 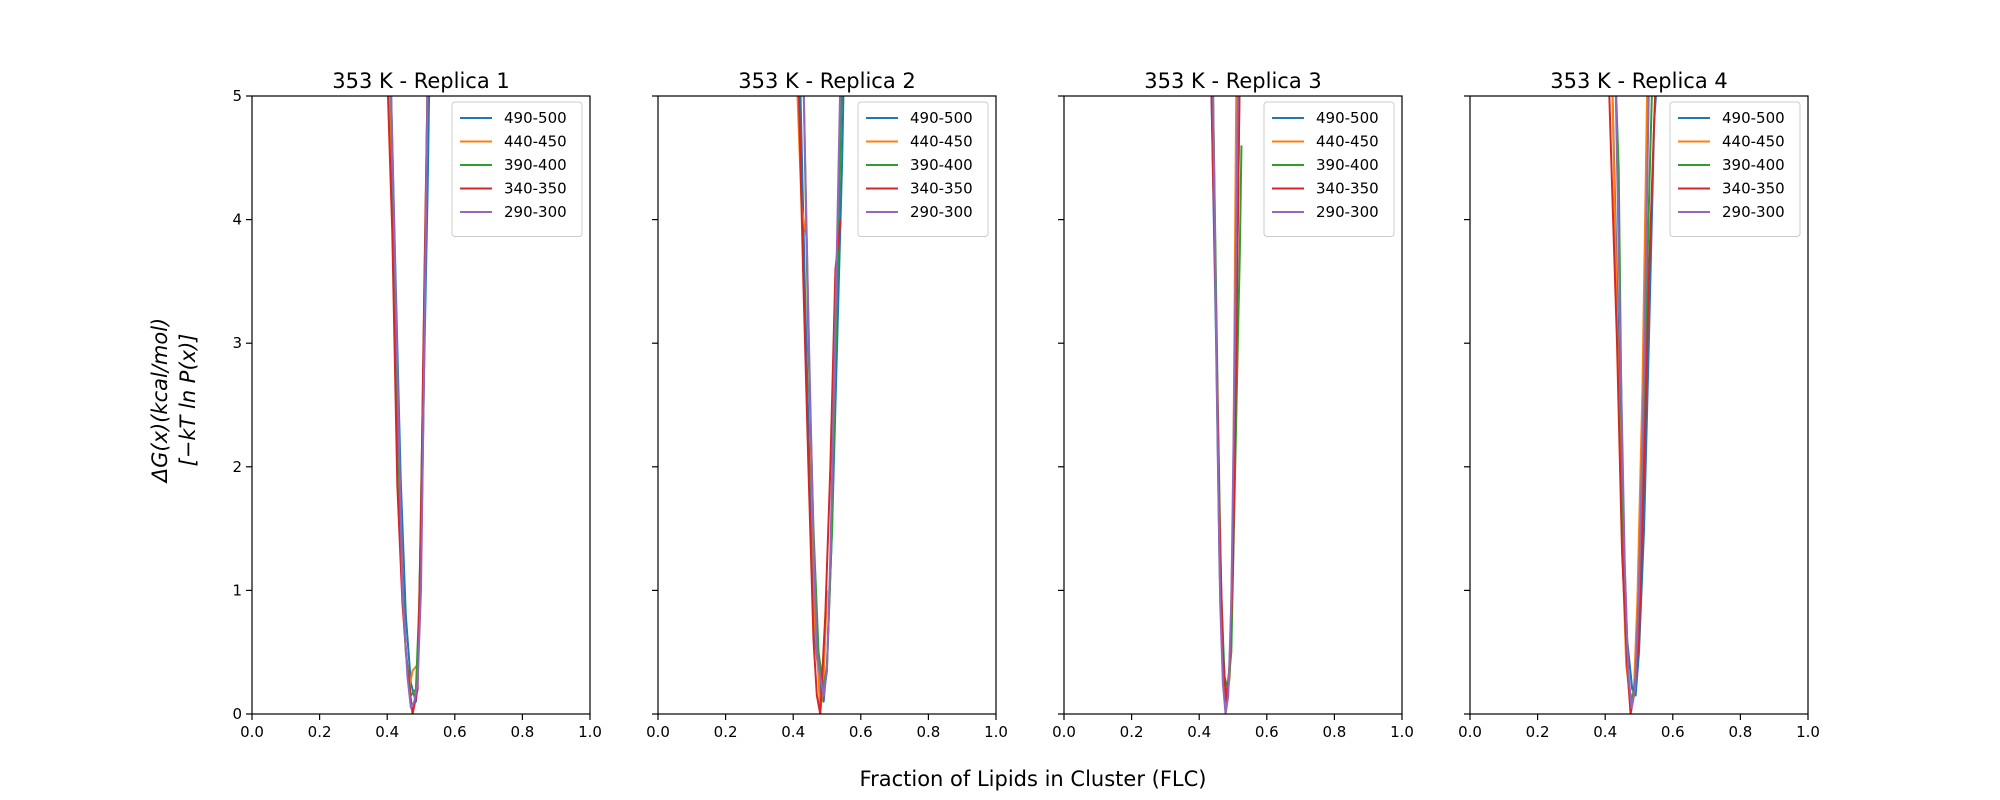 What do you see at coordinates (237, 96) in the screenshot?
I see `y-tick-label: 5` at bounding box center [237, 96].